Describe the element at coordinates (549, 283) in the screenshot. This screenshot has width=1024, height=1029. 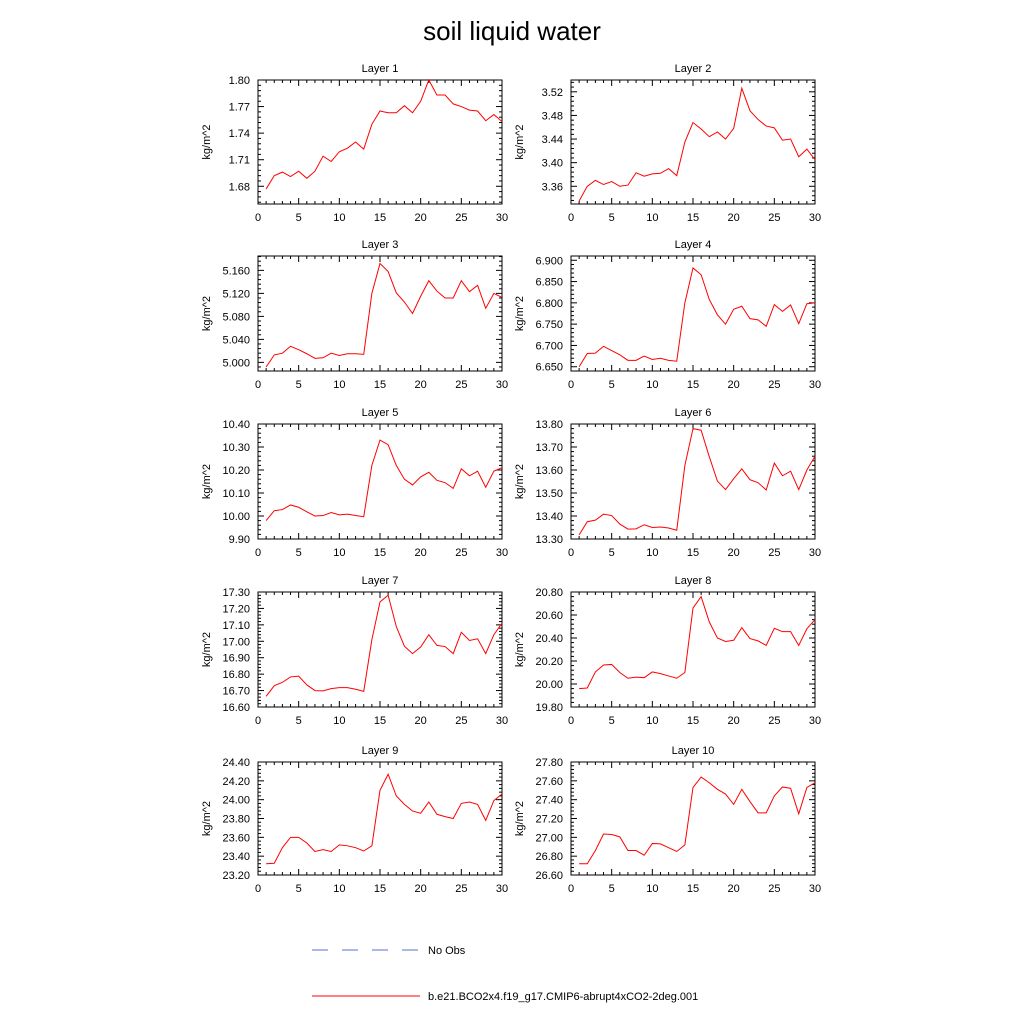
I see `y-tick-label: 6.850` at that location.